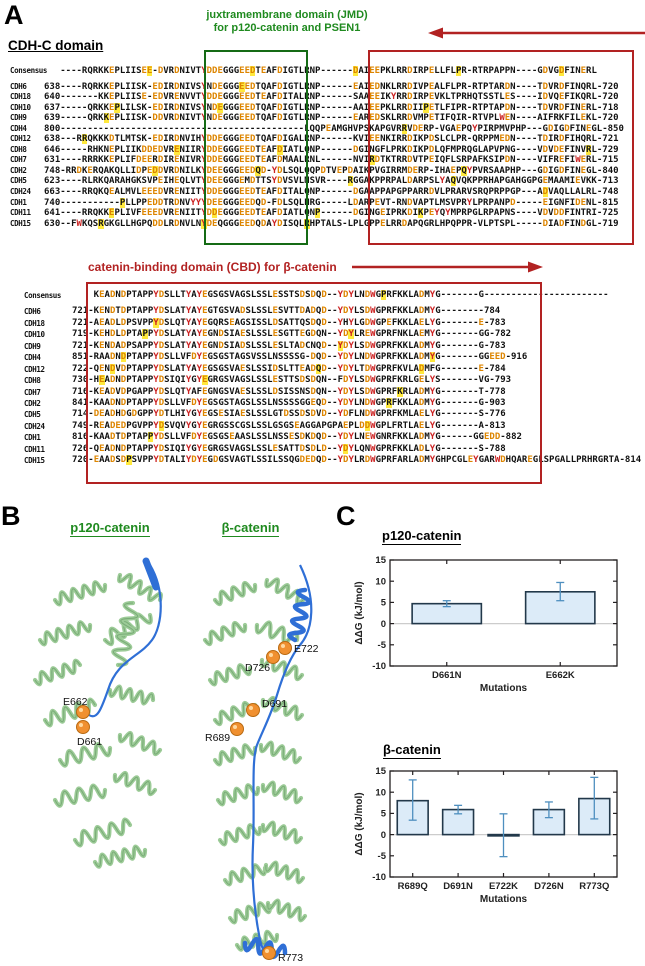  What do you see at coordinates (560, 675) in the screenshot?
I see `x-category-label-E662K: E662K` at bounding box center [560, 675].